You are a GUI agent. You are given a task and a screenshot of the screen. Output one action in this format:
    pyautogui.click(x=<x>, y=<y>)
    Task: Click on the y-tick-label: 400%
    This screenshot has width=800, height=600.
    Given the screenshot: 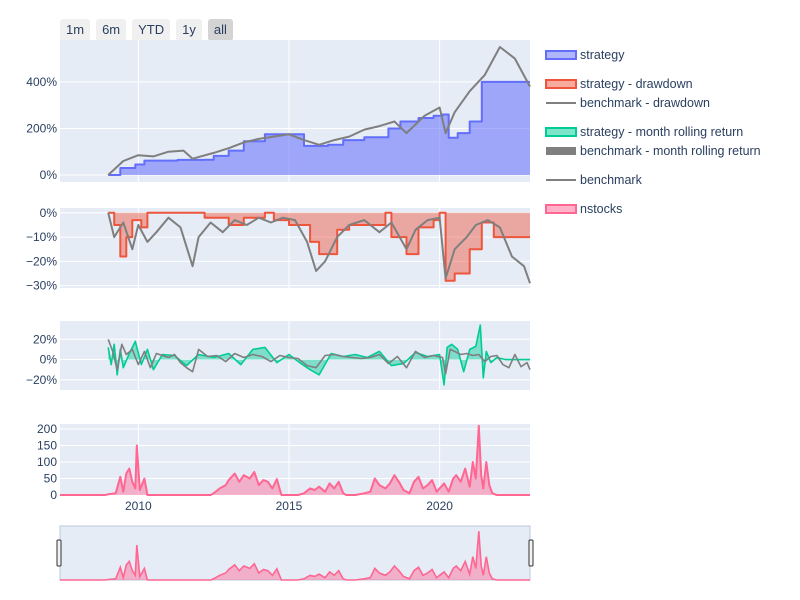 What is the action you would take?
    pyautogui.click(x=41, y=82)
    